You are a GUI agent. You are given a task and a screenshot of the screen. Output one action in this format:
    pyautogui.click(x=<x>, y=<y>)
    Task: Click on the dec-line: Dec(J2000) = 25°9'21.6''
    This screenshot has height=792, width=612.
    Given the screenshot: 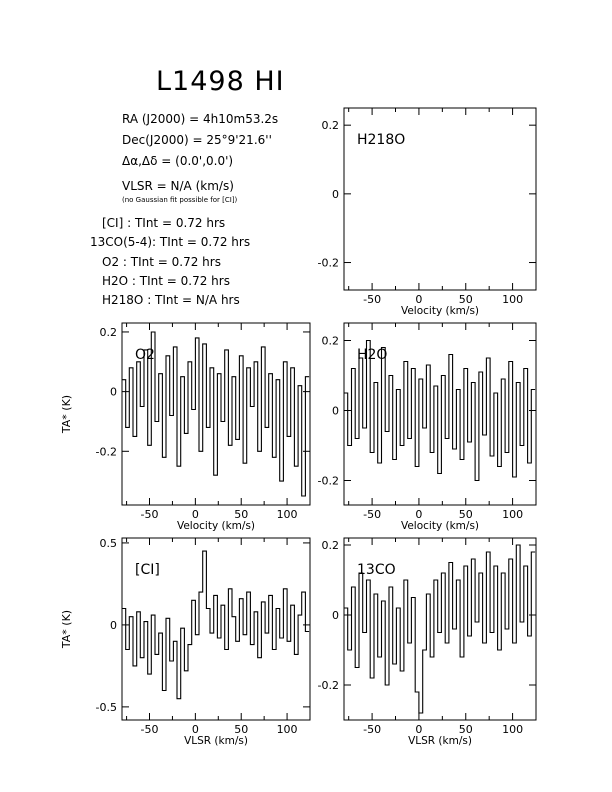 What is the action you would take?
    pyautogui.click(x=197, y=140)
    